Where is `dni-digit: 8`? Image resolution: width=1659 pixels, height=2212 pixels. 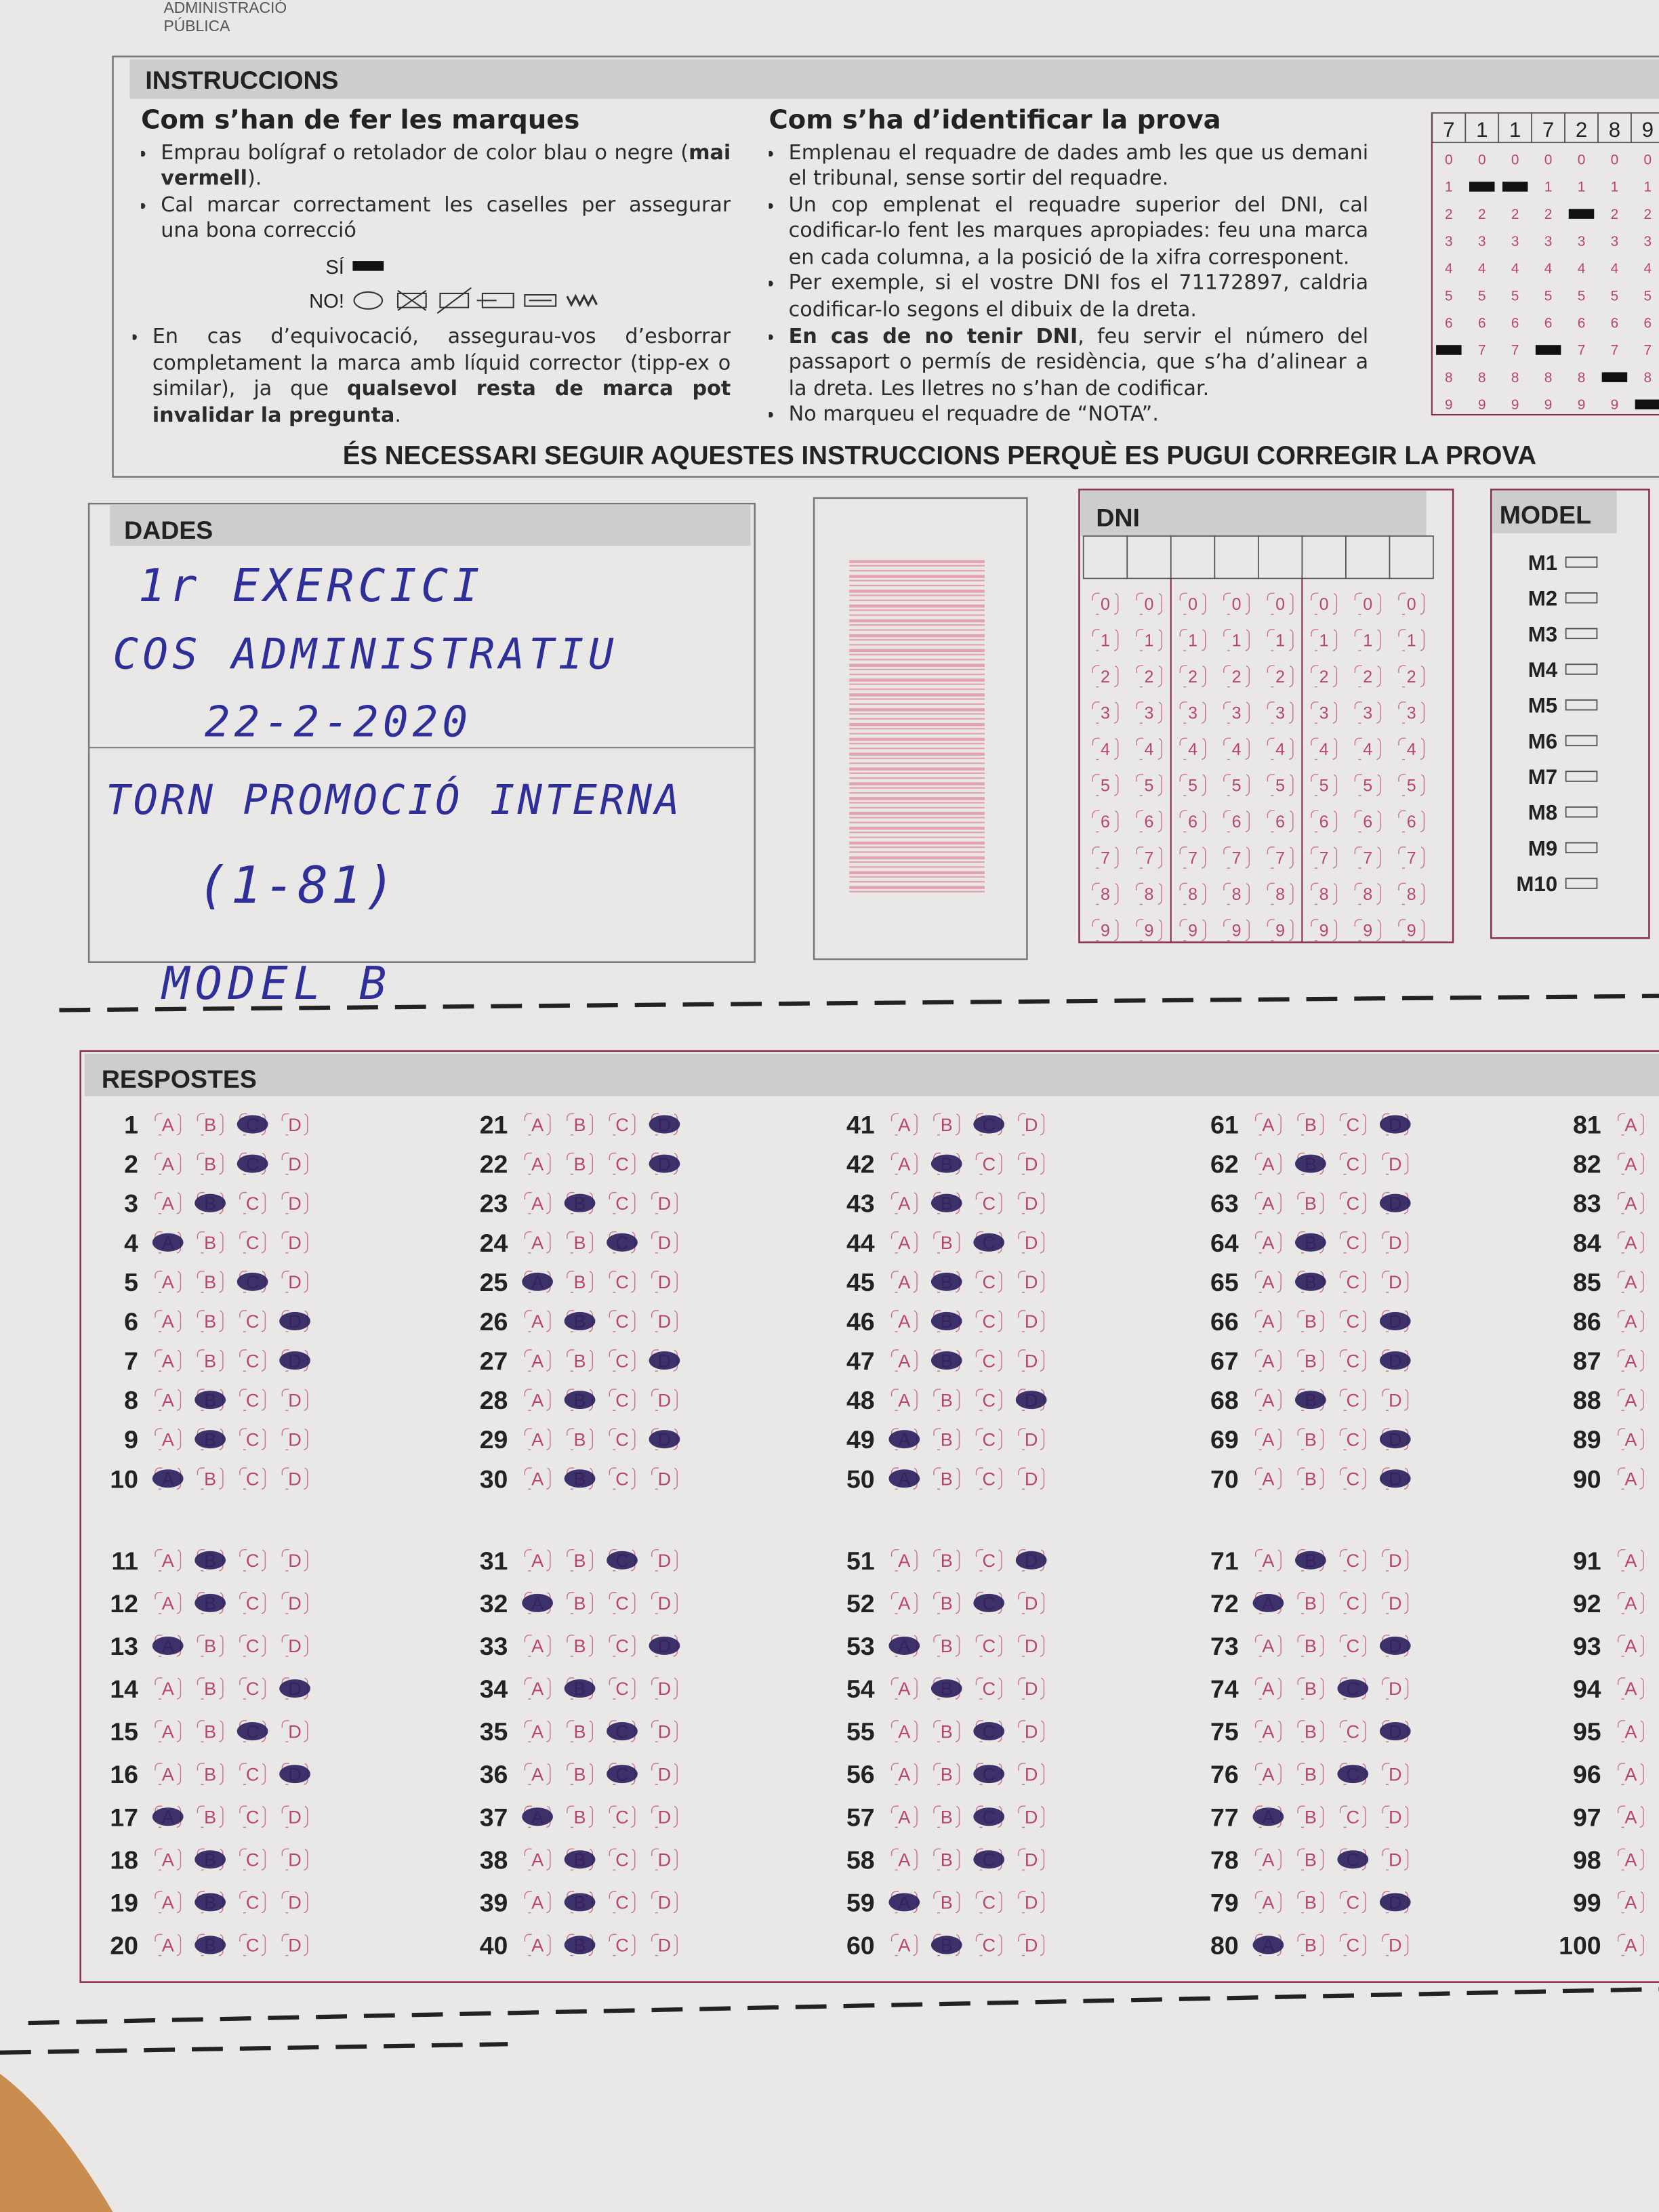
dni-digit: 8 is located at coordinates (1237, 894).